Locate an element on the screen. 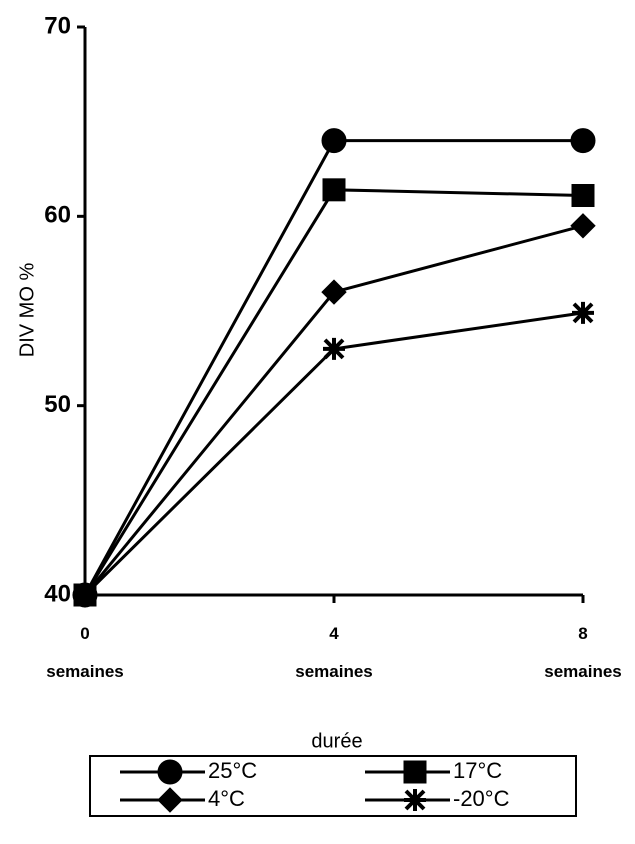  x-tick-label: 0 semaines is located at coordinates (85, 652).